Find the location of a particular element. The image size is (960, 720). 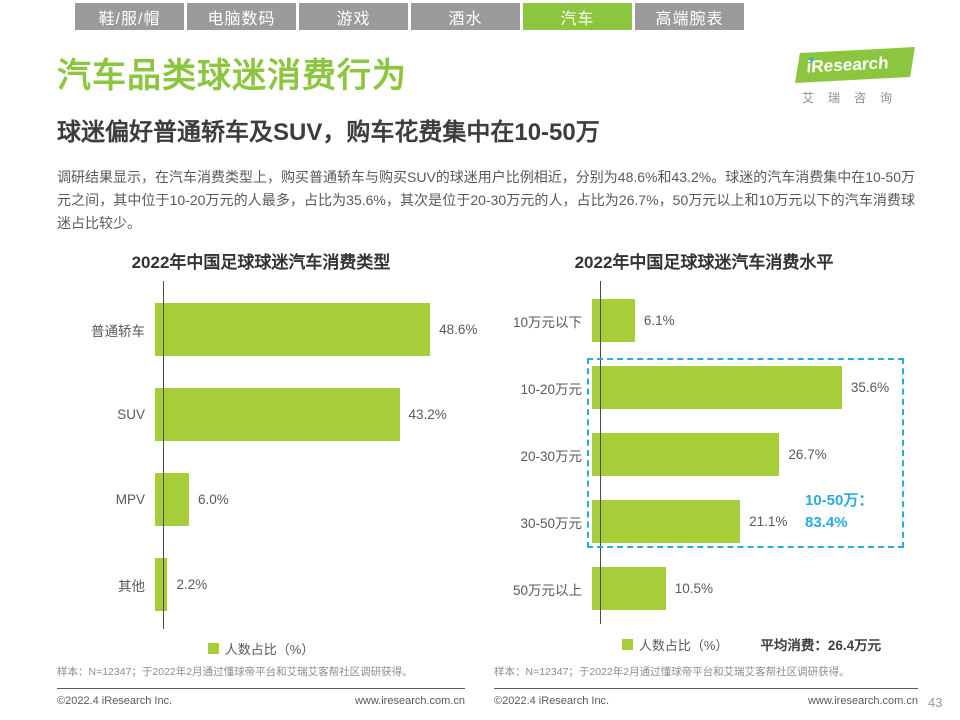

chart-row: SUV 43.2% is located at coordinates (261, 414).